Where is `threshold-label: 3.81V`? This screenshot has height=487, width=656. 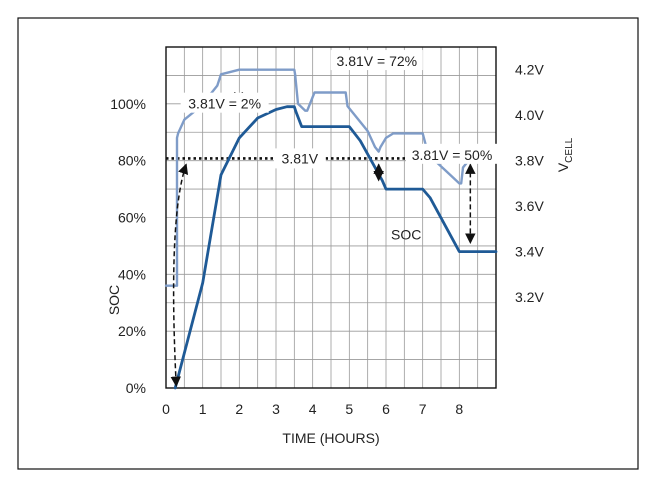
threshold-label: 3.81V is located at coordinates (300, 158).